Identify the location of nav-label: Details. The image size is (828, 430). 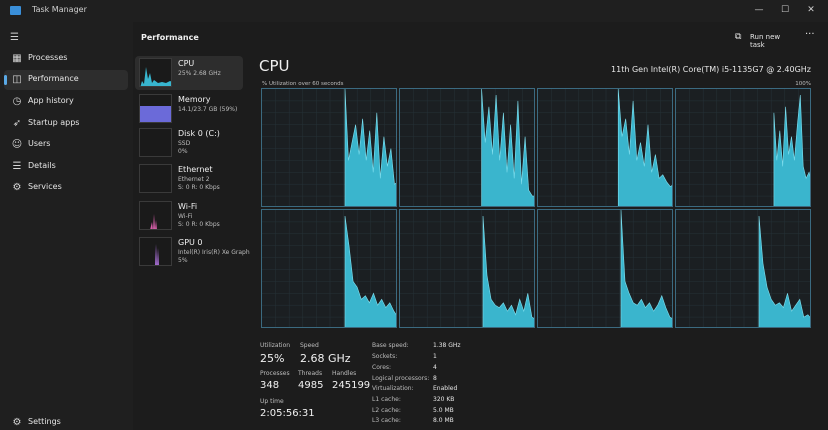
(42, 165).